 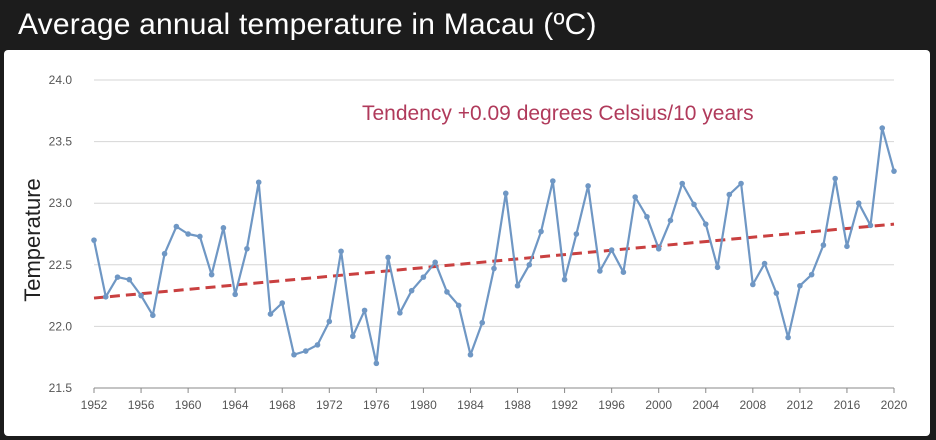 I want to click on x-tick-label: 1964, so click(x=235, y=405).